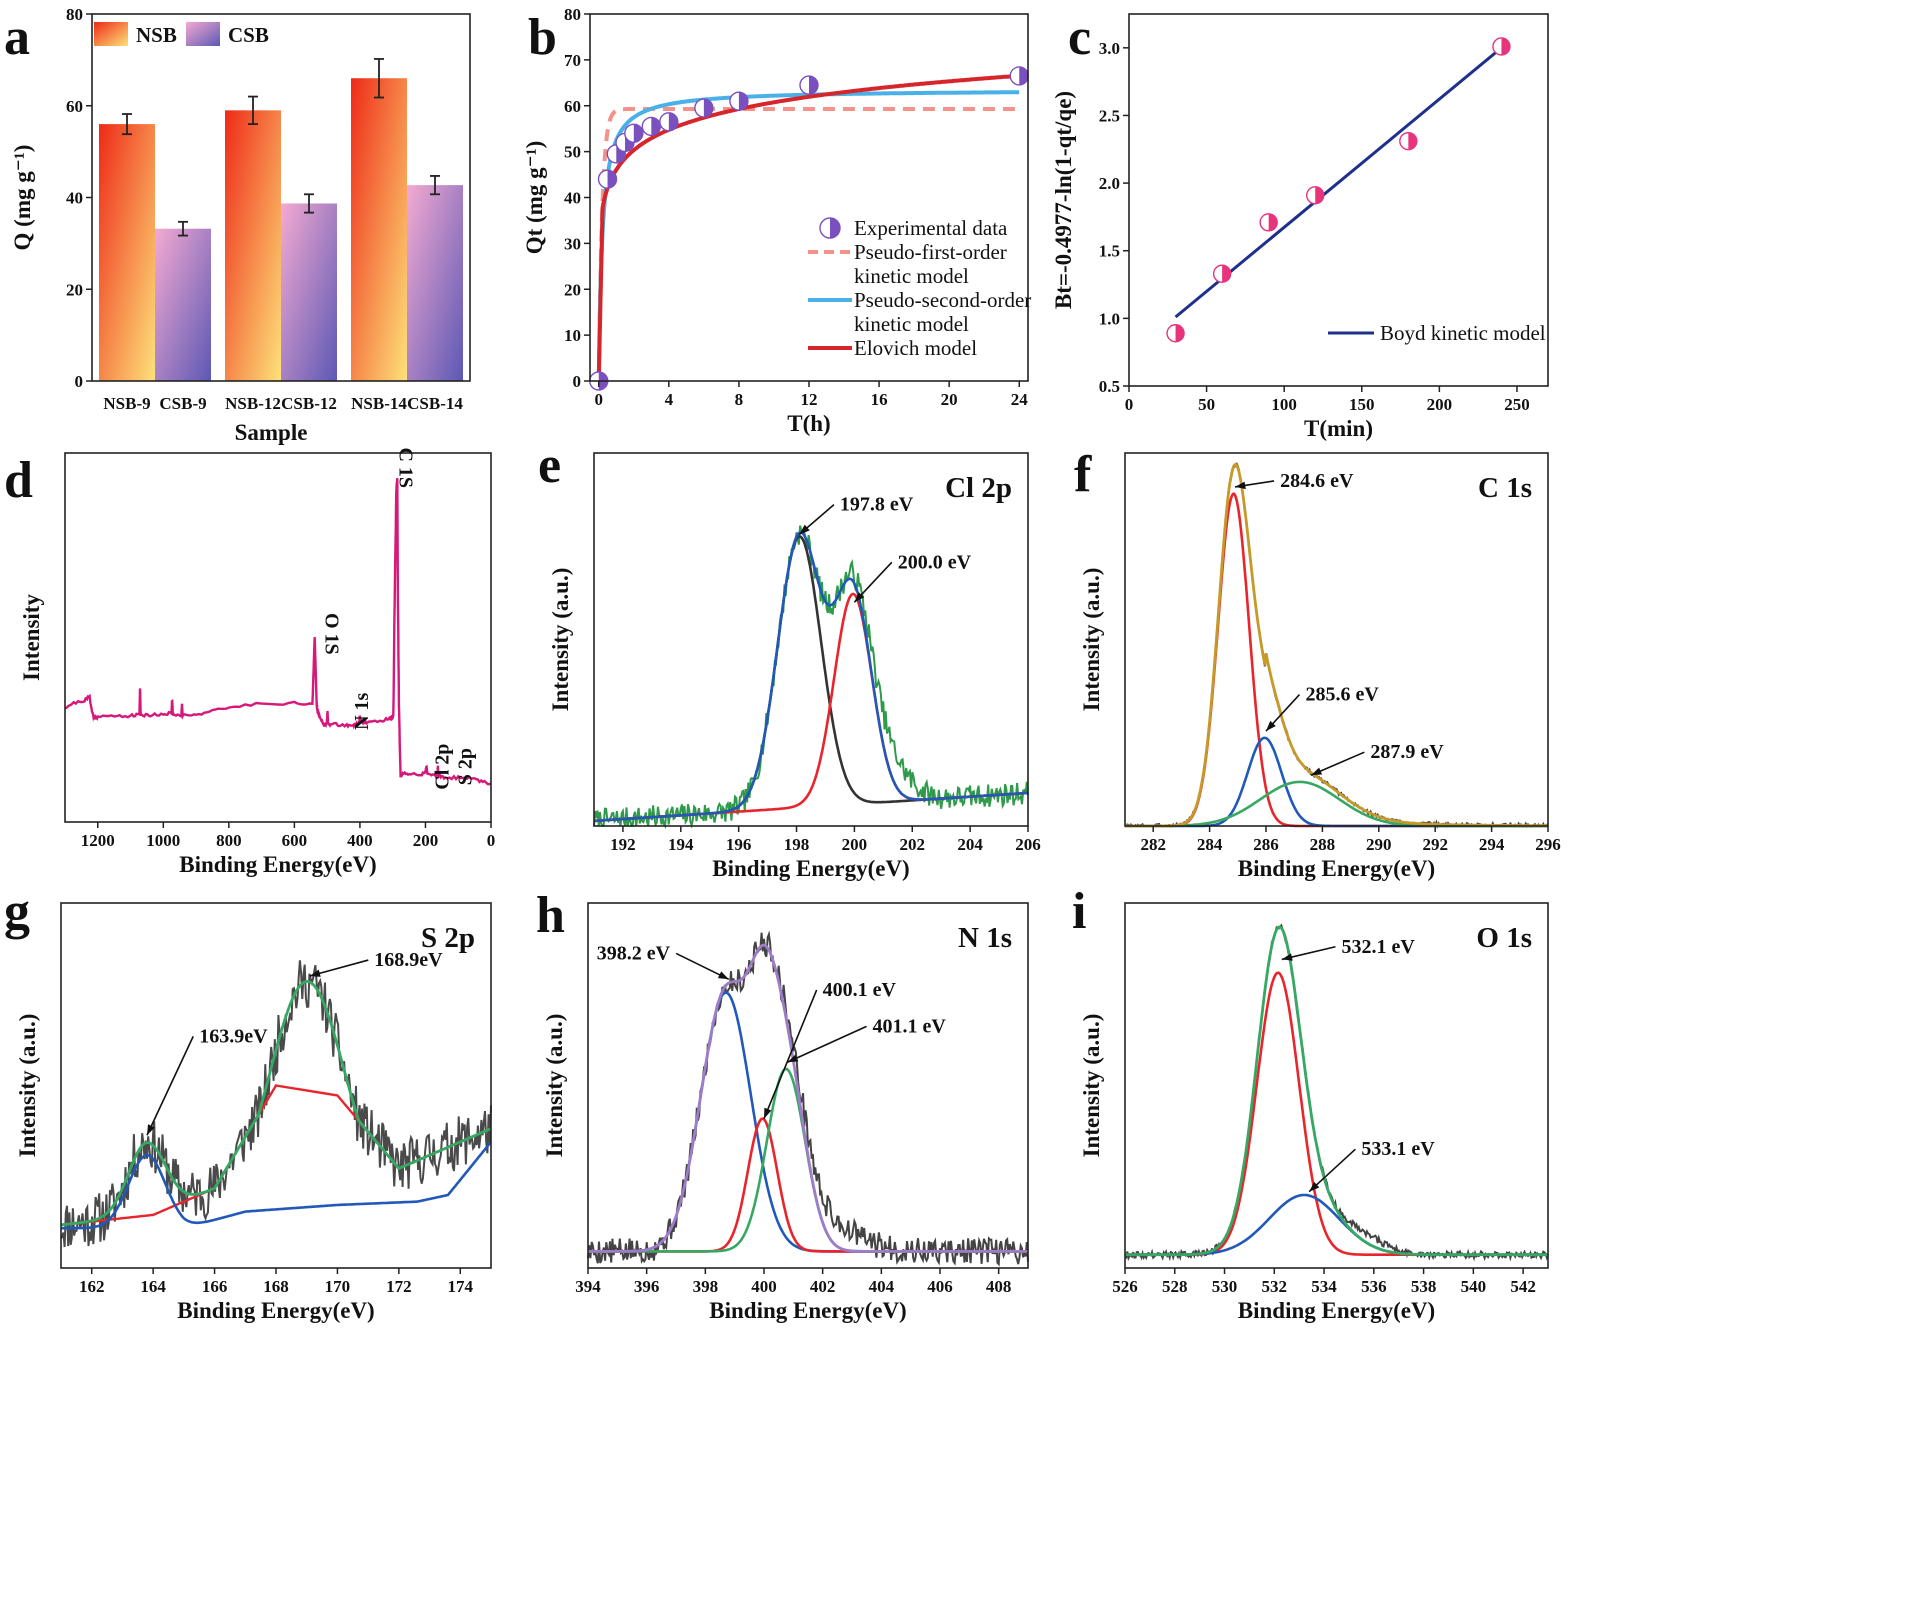 The height and width of the screenshot is (1618, 1905). I want to click on spectrum-title: S 2p, so click(448, 938).